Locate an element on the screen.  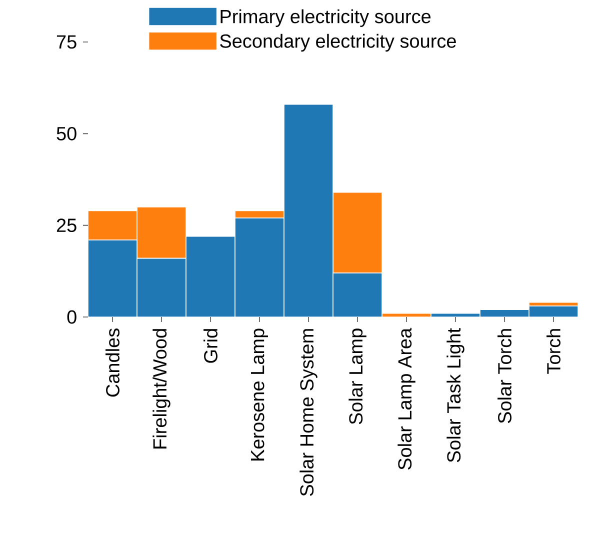
legend-label: Primary electricity source is located at coordinates (325, 18).